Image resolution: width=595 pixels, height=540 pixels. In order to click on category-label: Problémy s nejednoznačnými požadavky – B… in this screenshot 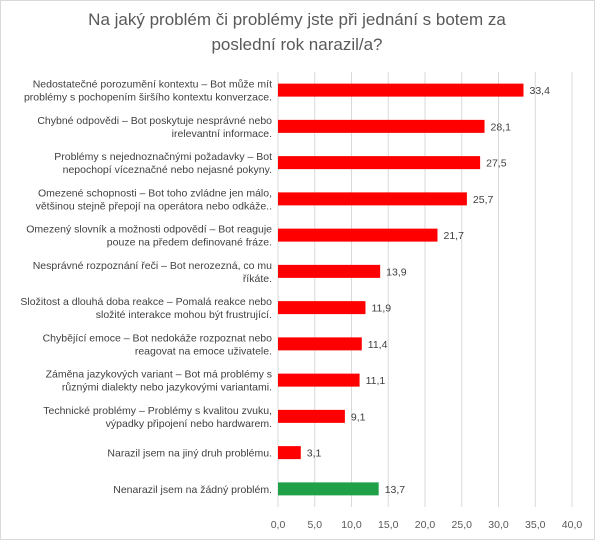, I will do `click(163, 163)`.